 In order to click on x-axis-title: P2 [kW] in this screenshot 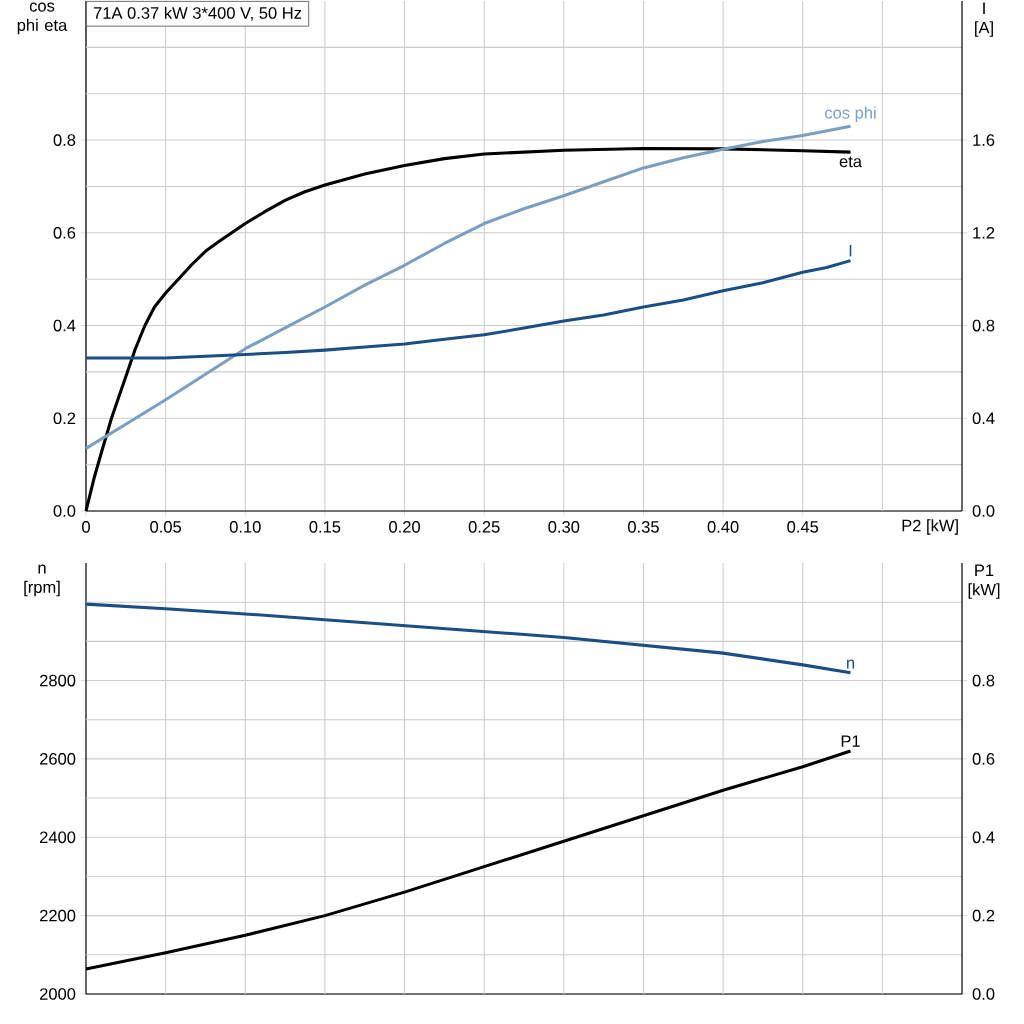, I will do `click(930, 527)`.